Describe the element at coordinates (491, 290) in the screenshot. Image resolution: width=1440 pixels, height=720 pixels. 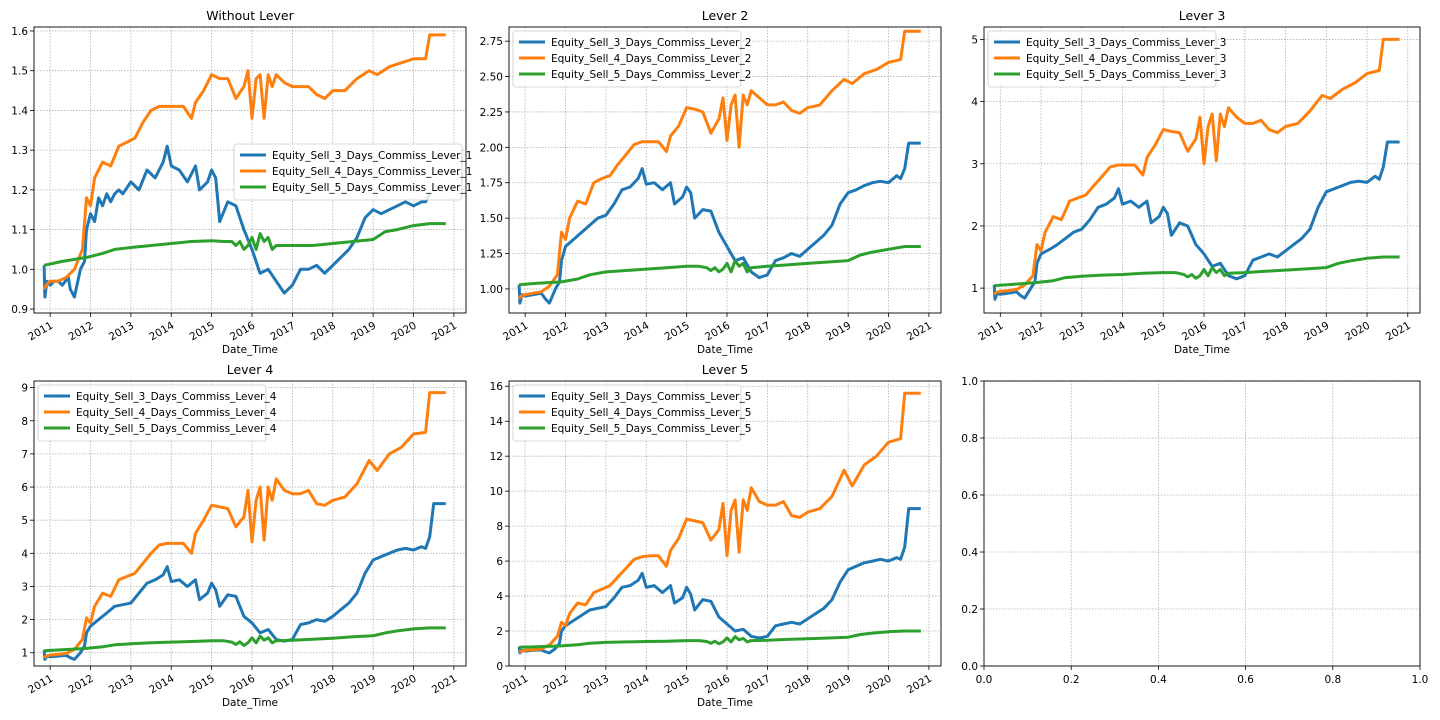
I see `y-tick-label: 1.00` at that location.